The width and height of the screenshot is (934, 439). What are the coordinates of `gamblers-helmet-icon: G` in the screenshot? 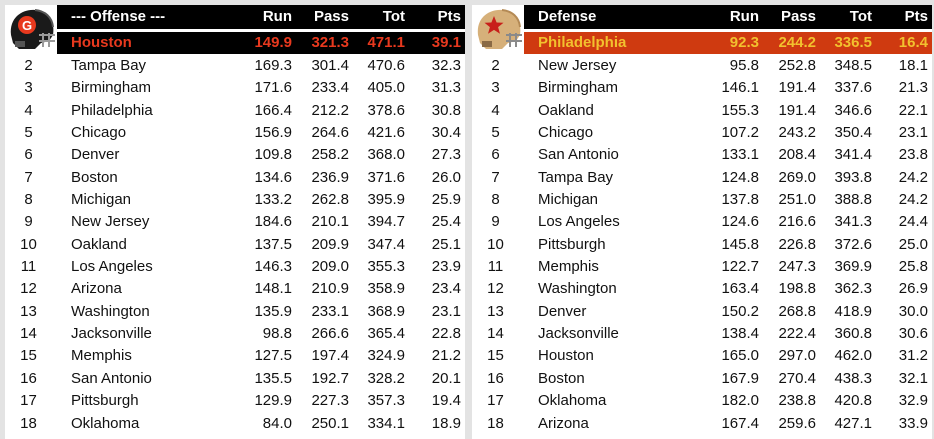 It's located at (31, 30).